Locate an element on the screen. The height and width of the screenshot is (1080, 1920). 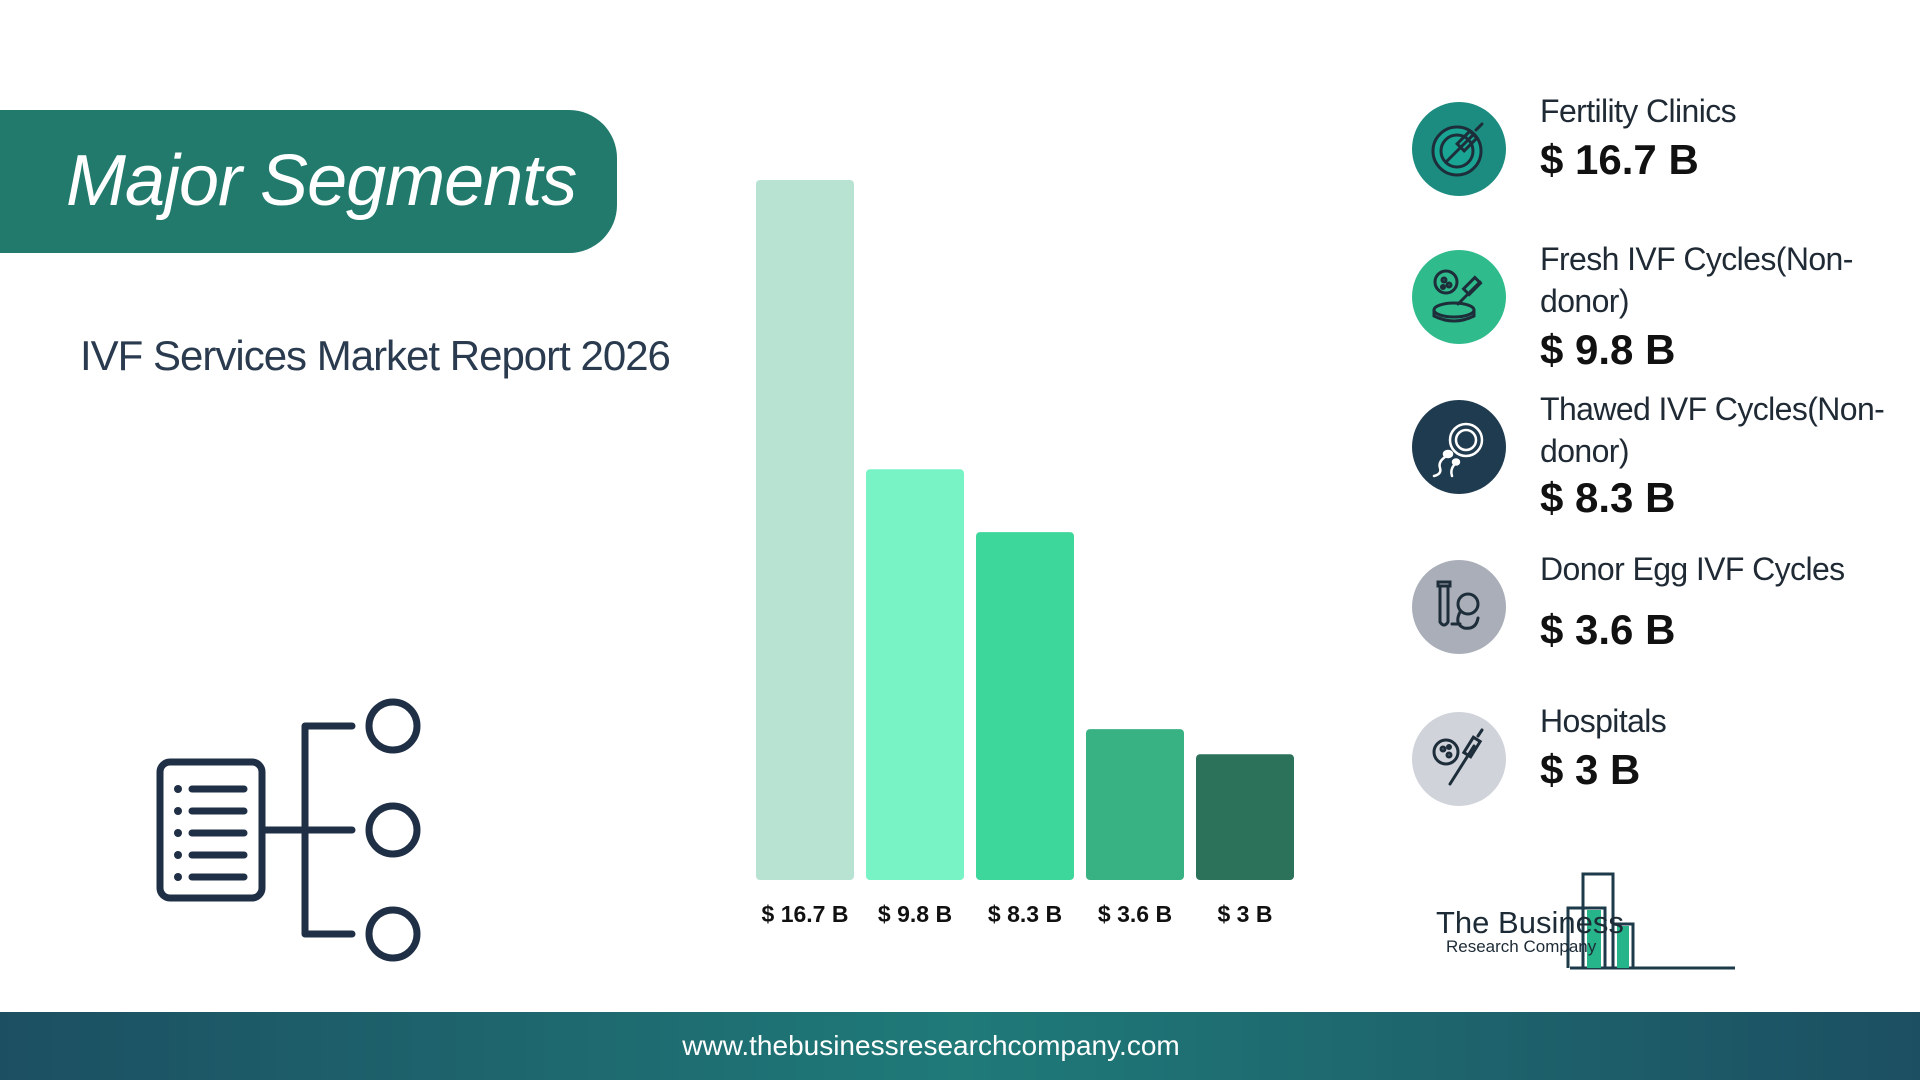
legend-value: $ 9.8 B is located at coordinates (1608, 349).